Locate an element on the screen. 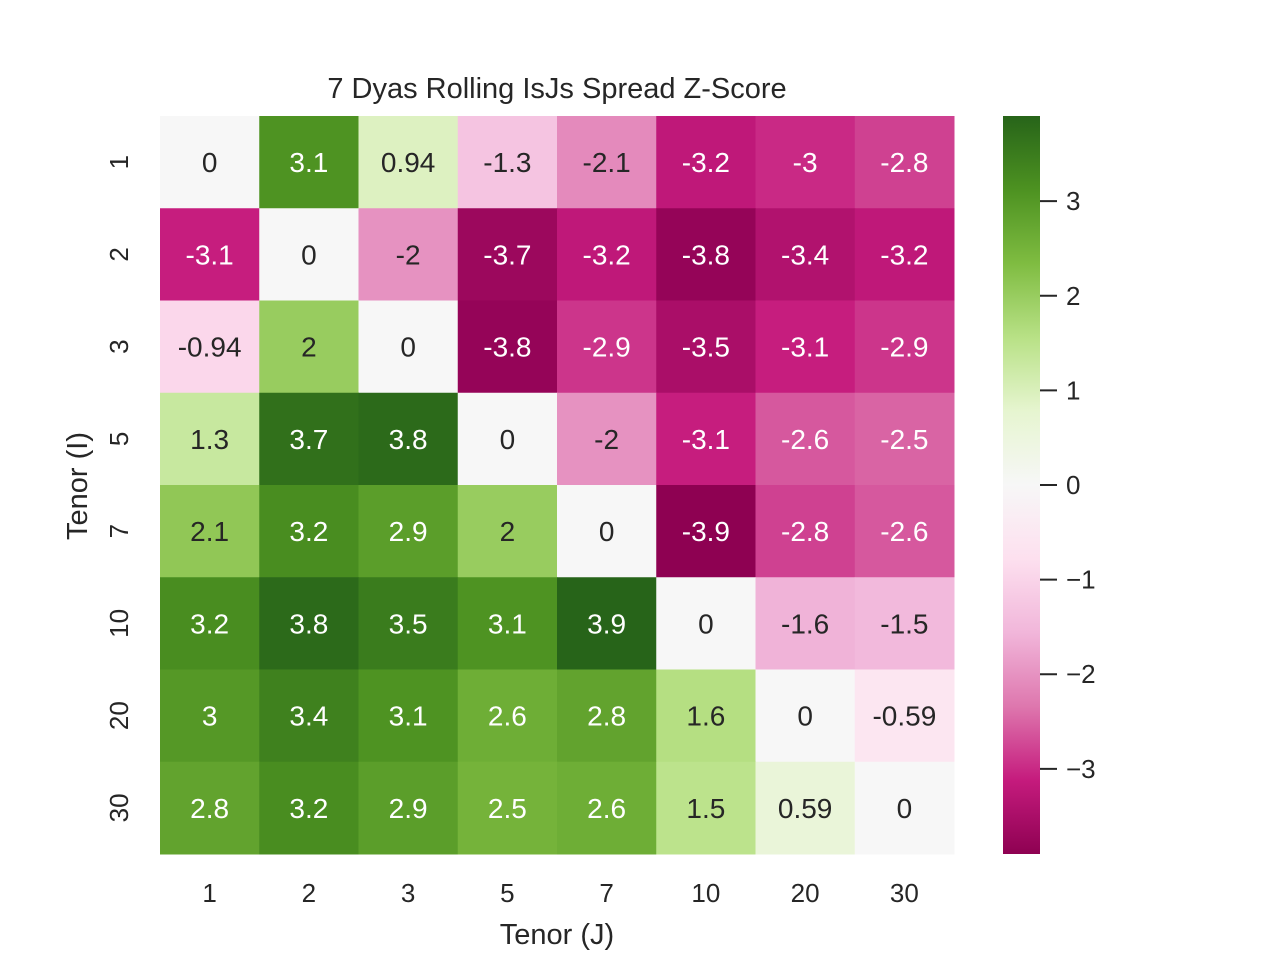  cell-value-label: 2 is located at coordinates (309, 347).